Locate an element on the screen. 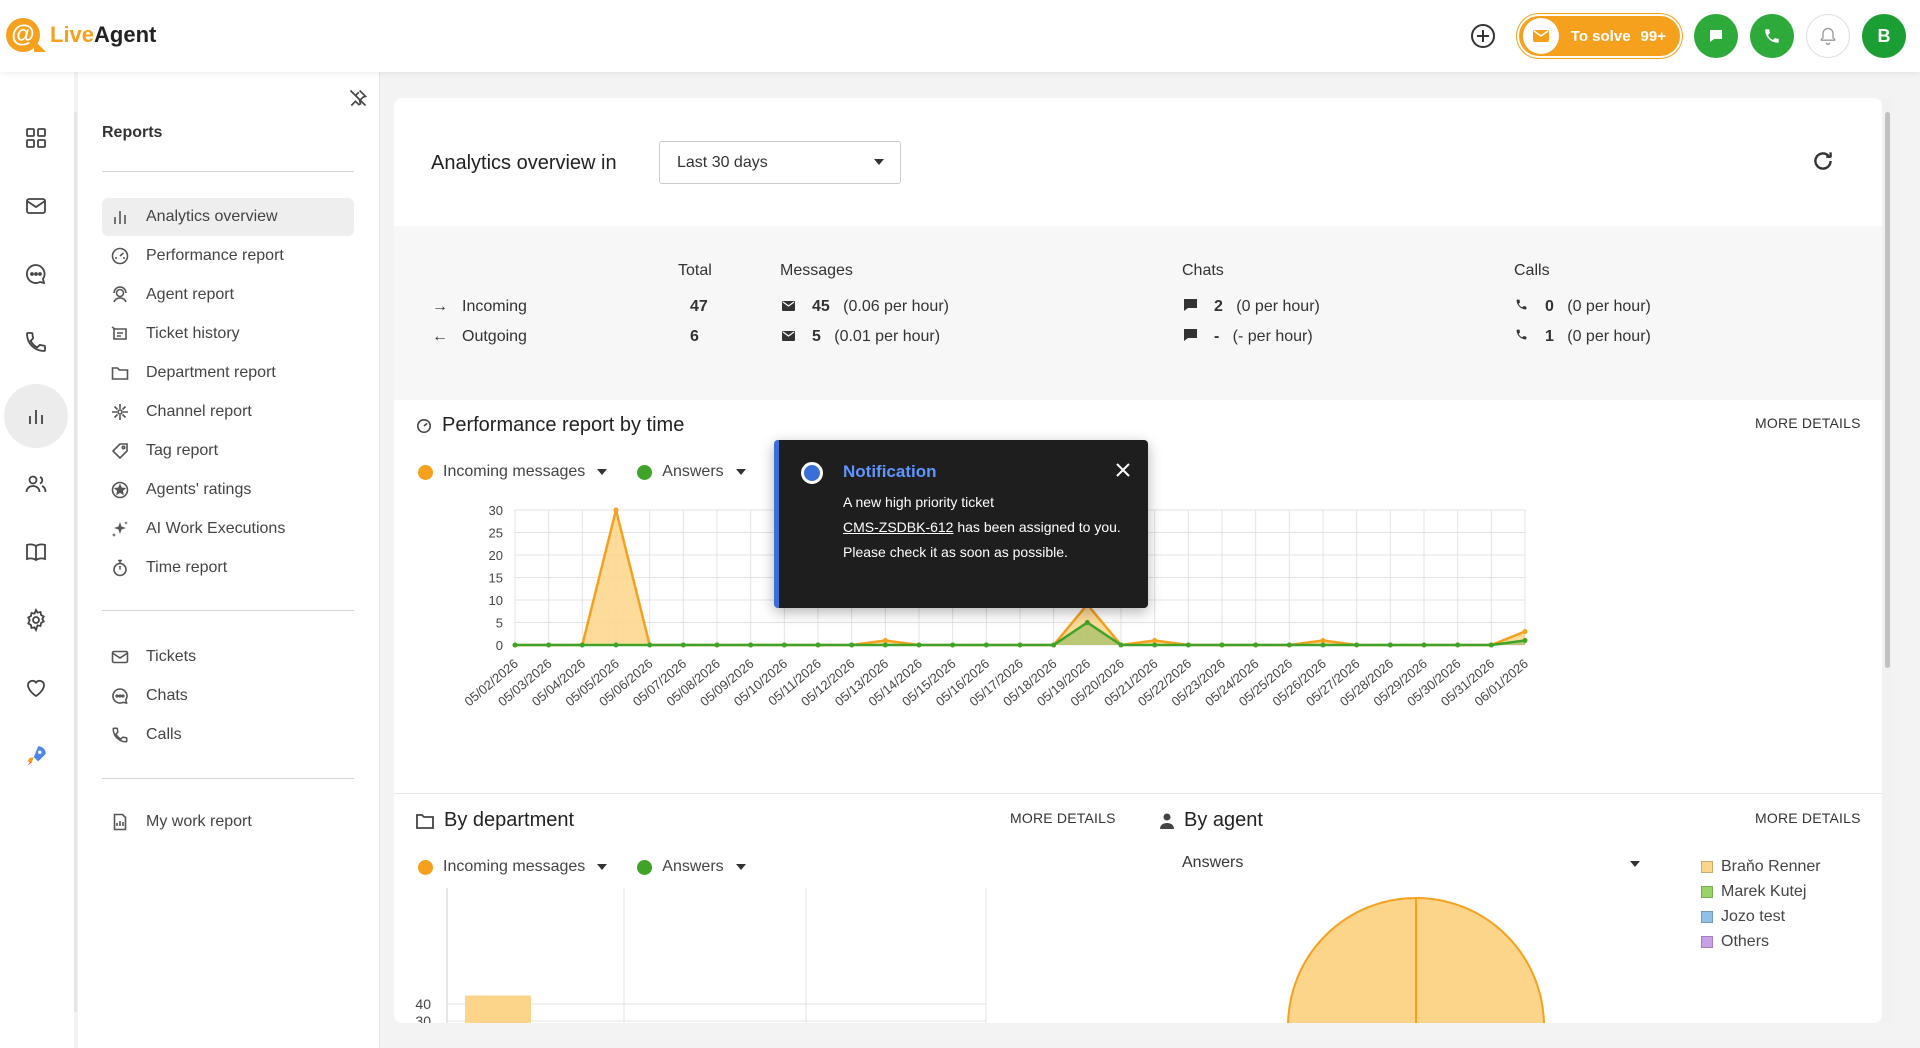  divider is located at coordinates (228, 610).